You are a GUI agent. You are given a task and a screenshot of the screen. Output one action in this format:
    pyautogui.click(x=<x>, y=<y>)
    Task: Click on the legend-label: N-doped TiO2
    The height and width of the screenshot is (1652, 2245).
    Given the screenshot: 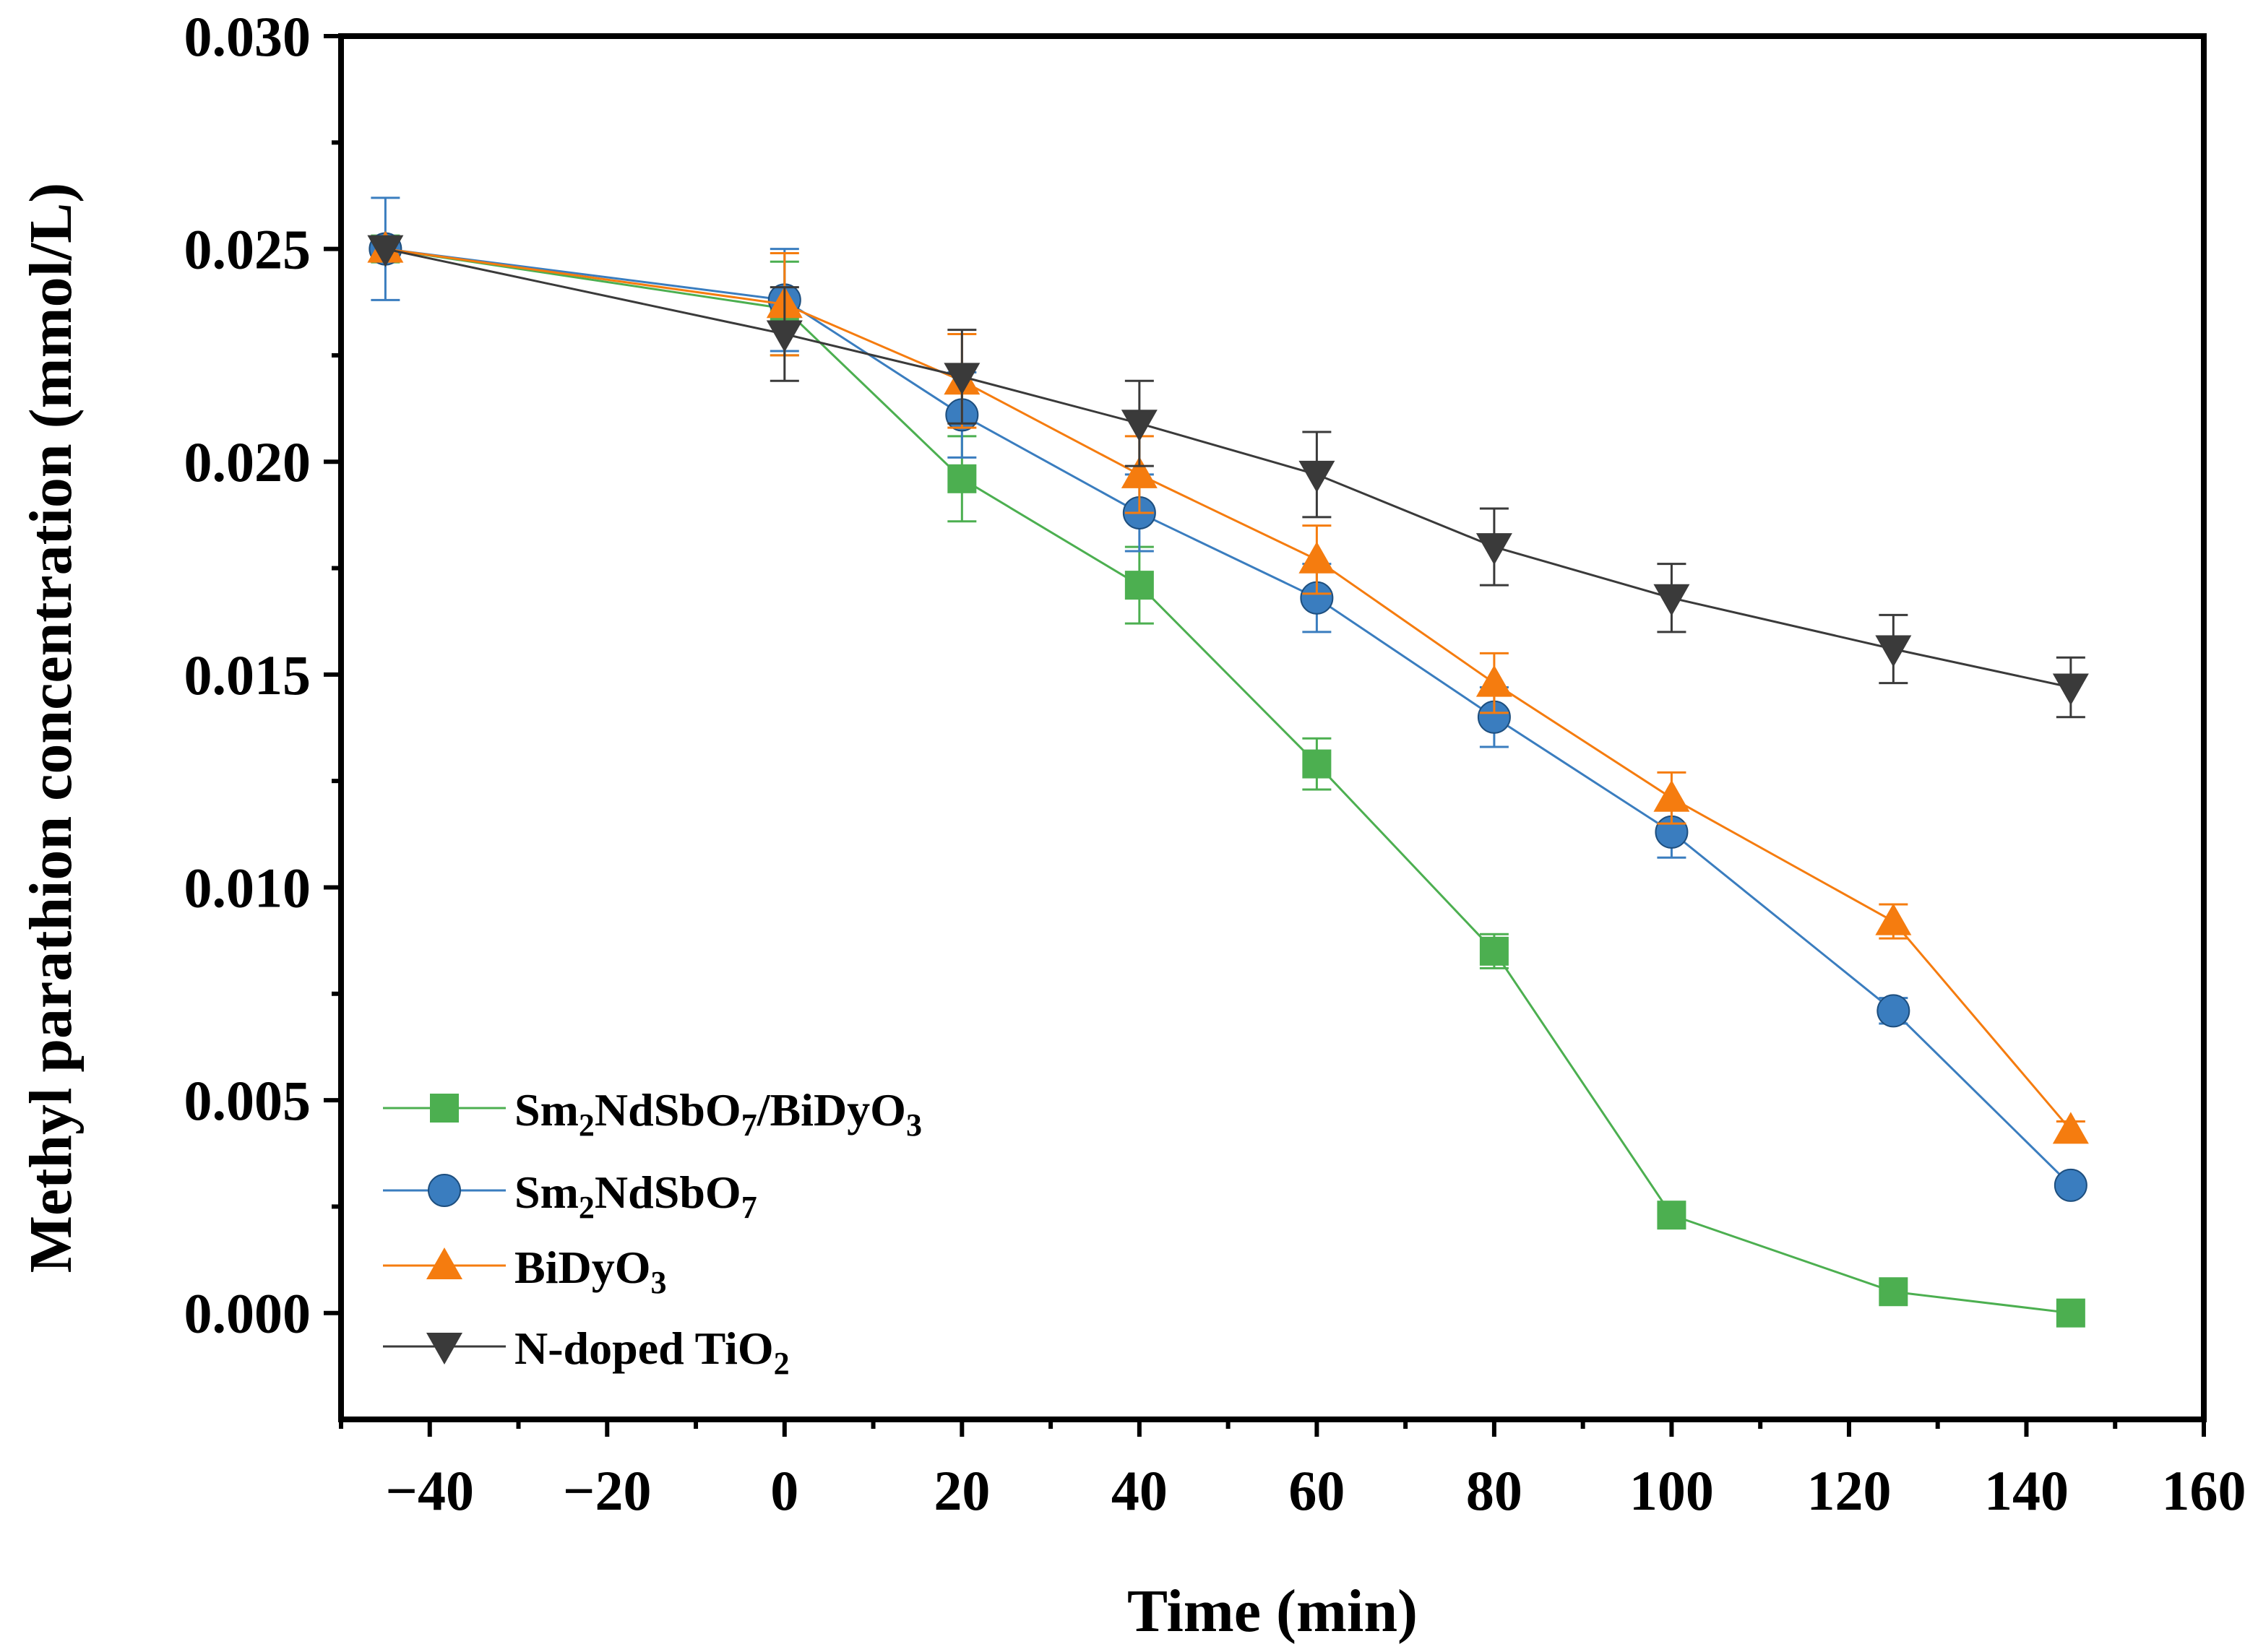 What is the action you would take?
    pyautogui.click(x=652, y=1352)
    